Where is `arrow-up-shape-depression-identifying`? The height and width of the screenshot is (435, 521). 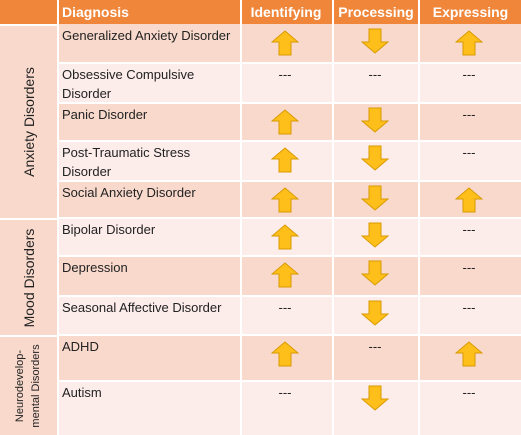 arrow-up-shape-depression-identifying is located at coordinates (285, 275).